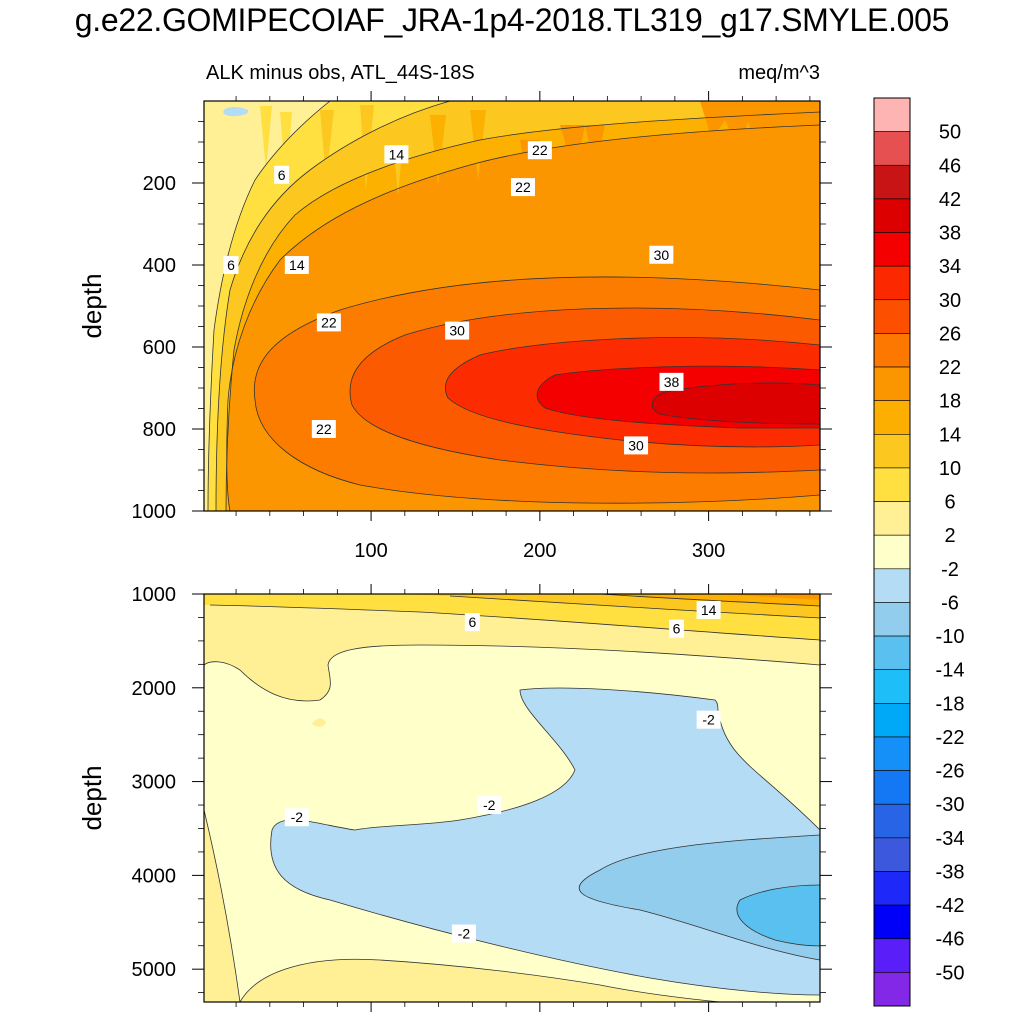 The width and height of the screenshot is (1024, 1024). What do you see at coordinates (159, 184) in the screenshot?
I see `y-tick-label: 200` at bounding box center [159, 184].